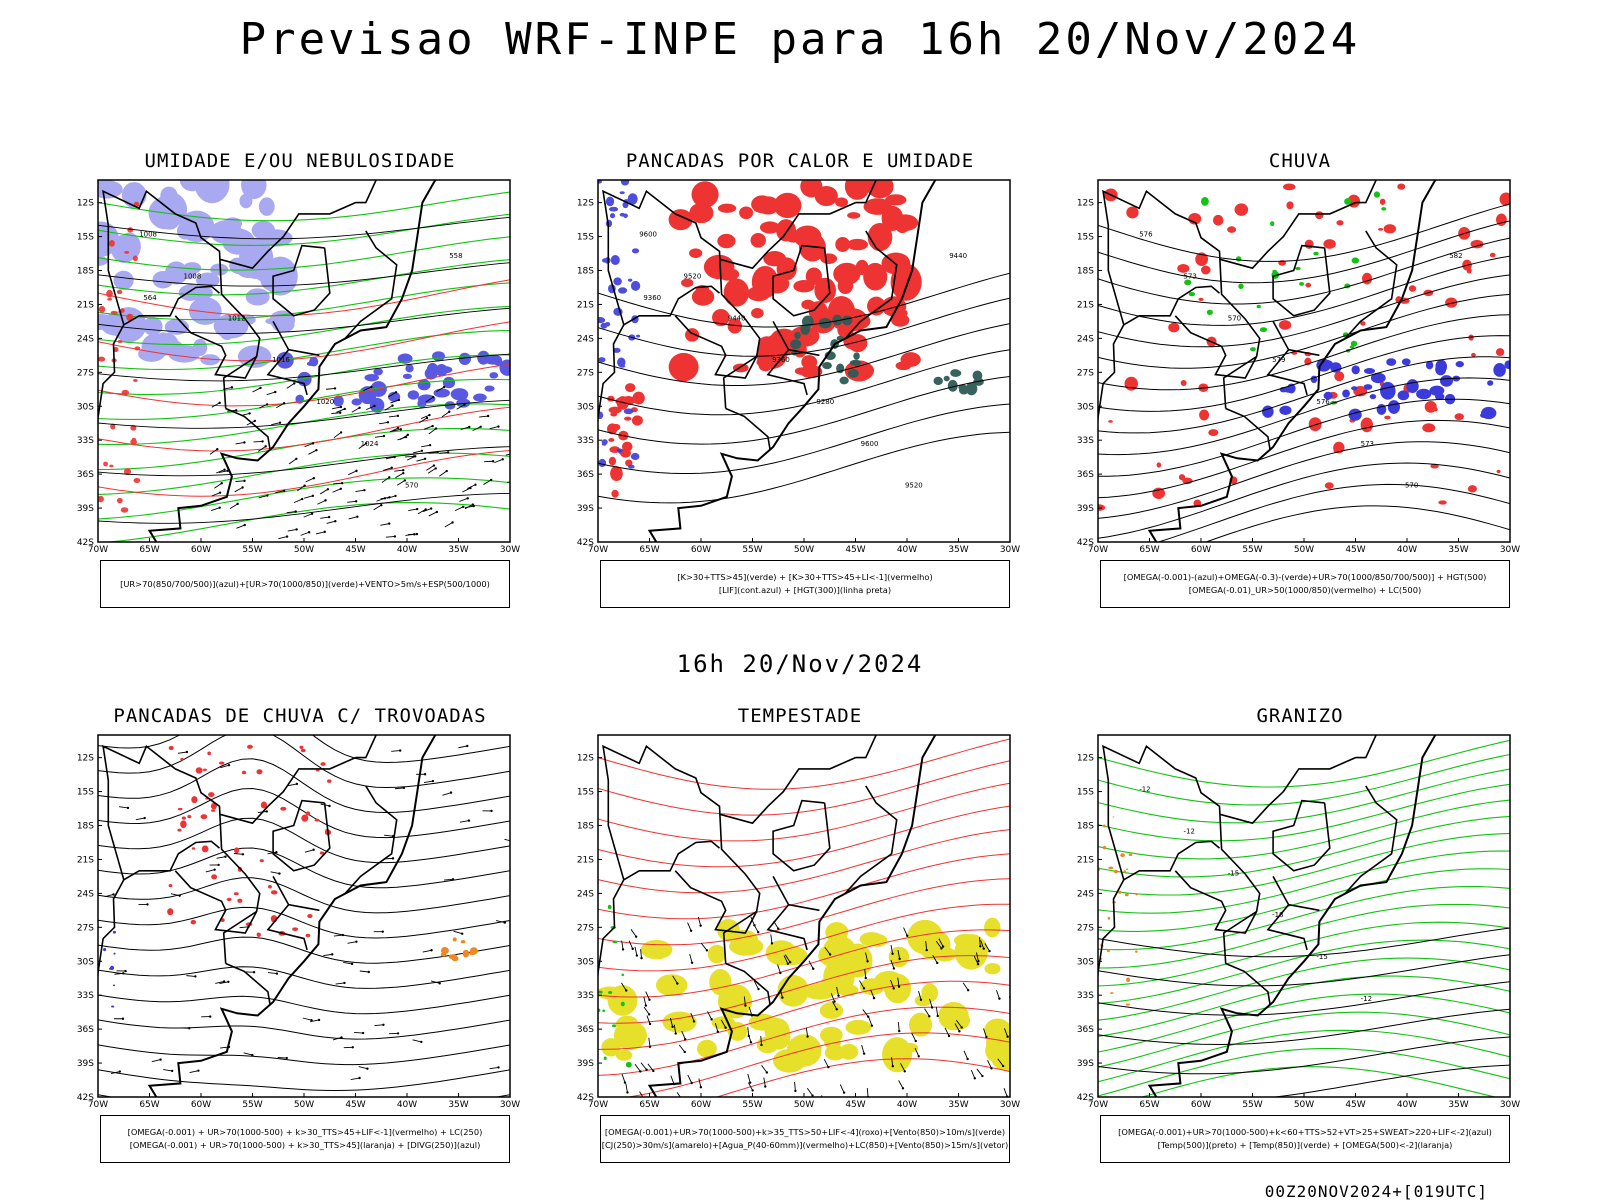 This screenshot has height=1201, width=1600. I want to click on lat-tick-label: 30S, so click(1085, 407).